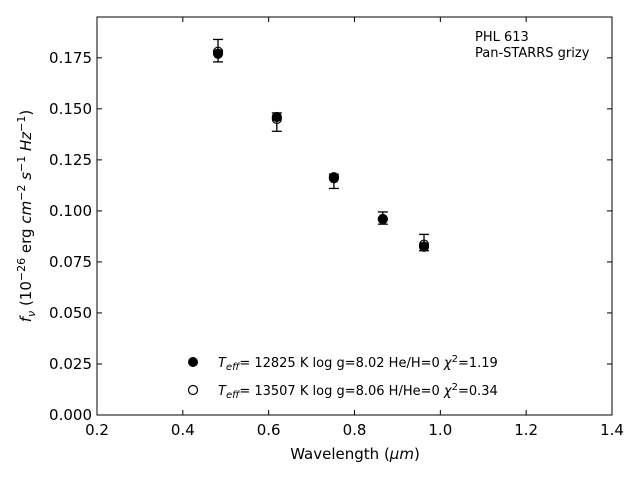  I want to click on data-points, so click(321, 149).